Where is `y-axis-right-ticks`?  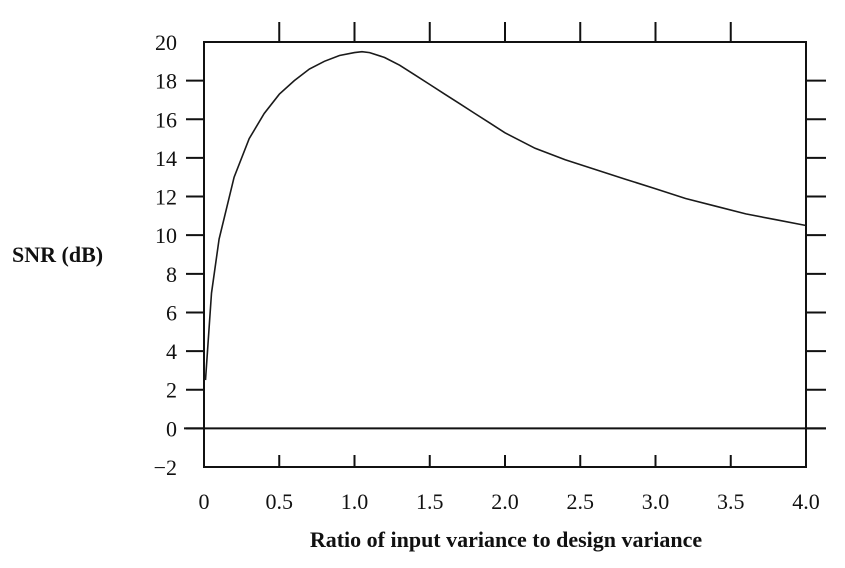 y-axis-right-ticks is located at coordinates (816, 254).